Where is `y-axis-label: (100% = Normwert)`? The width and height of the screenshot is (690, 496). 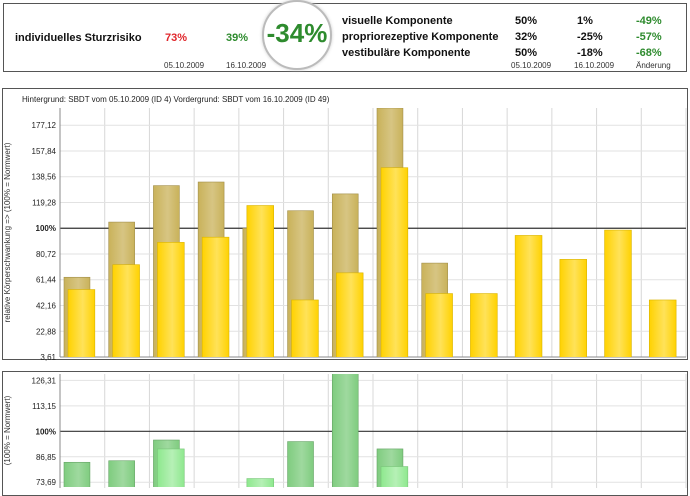 y-axis-label: (100% = Normwert) is located at coordinates (7, 430).